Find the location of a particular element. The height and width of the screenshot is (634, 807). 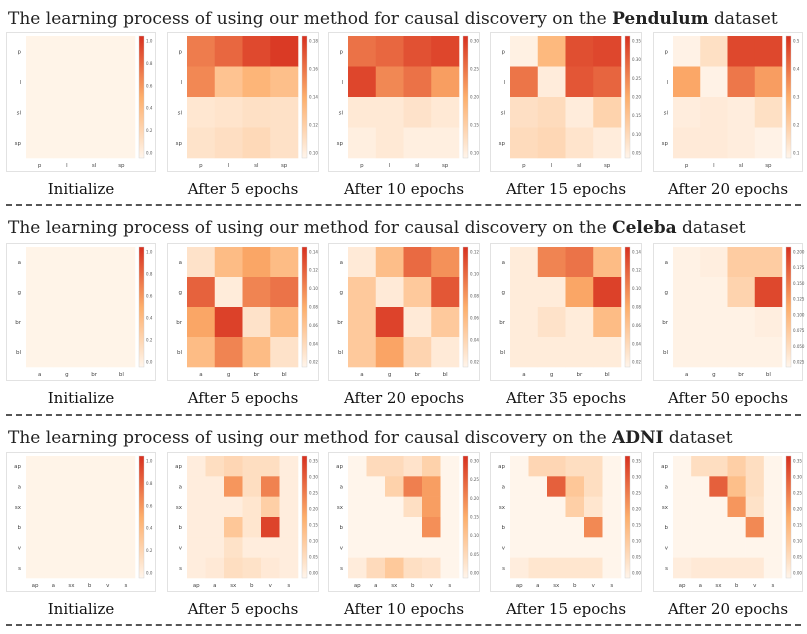

section-divider is located at coordinates (403, 205).